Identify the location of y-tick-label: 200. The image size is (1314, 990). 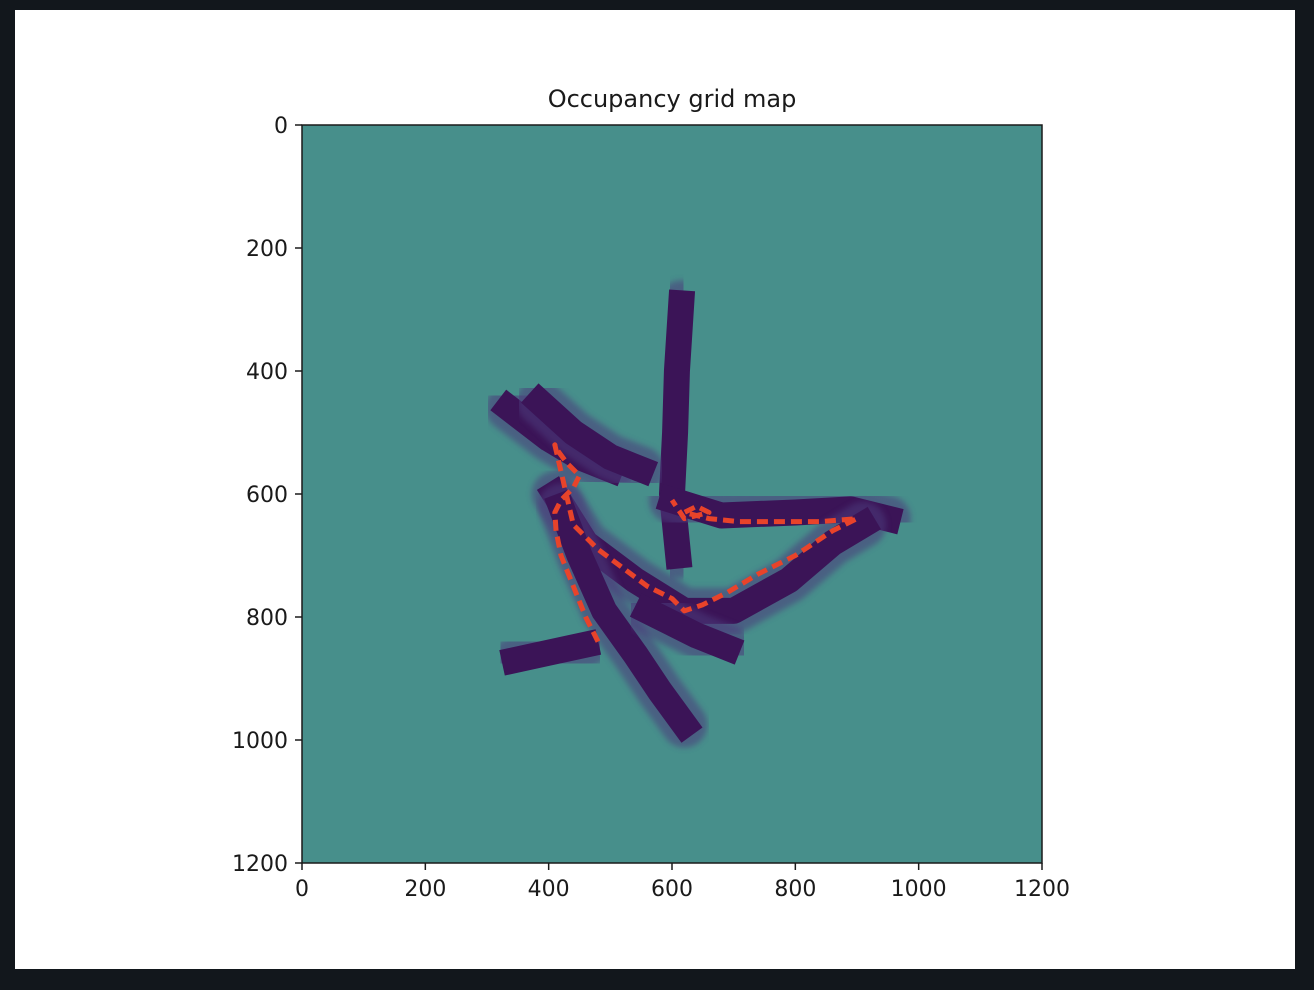
(267, 249).